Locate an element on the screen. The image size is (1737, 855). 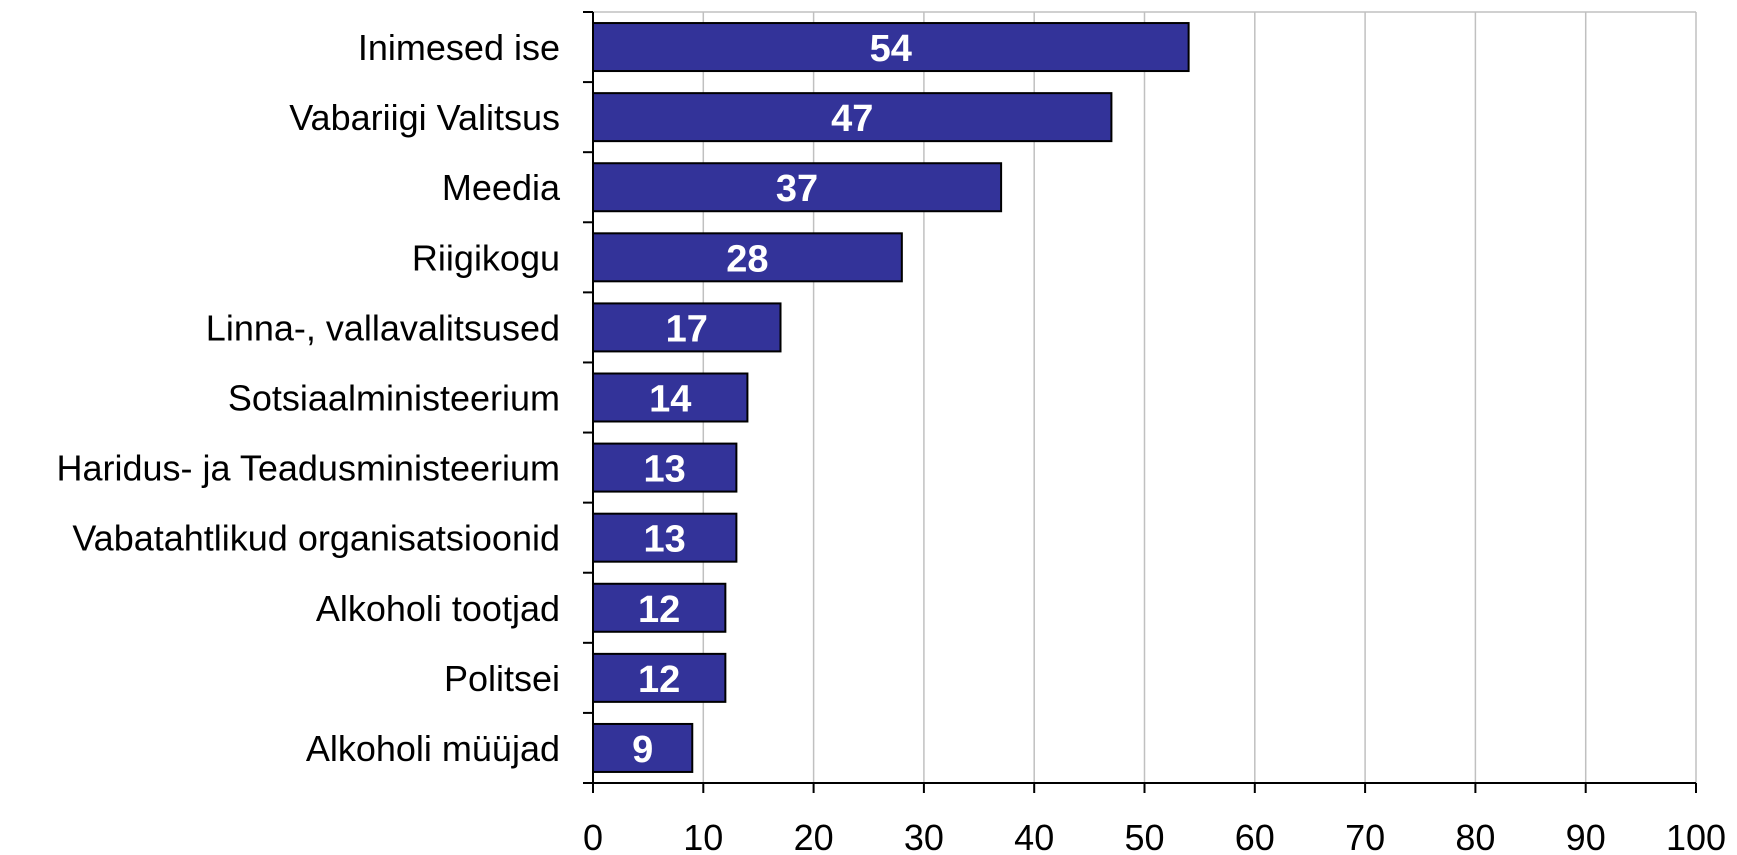
x-tick-label-90: 90 is located at coordinates (1586, 836).